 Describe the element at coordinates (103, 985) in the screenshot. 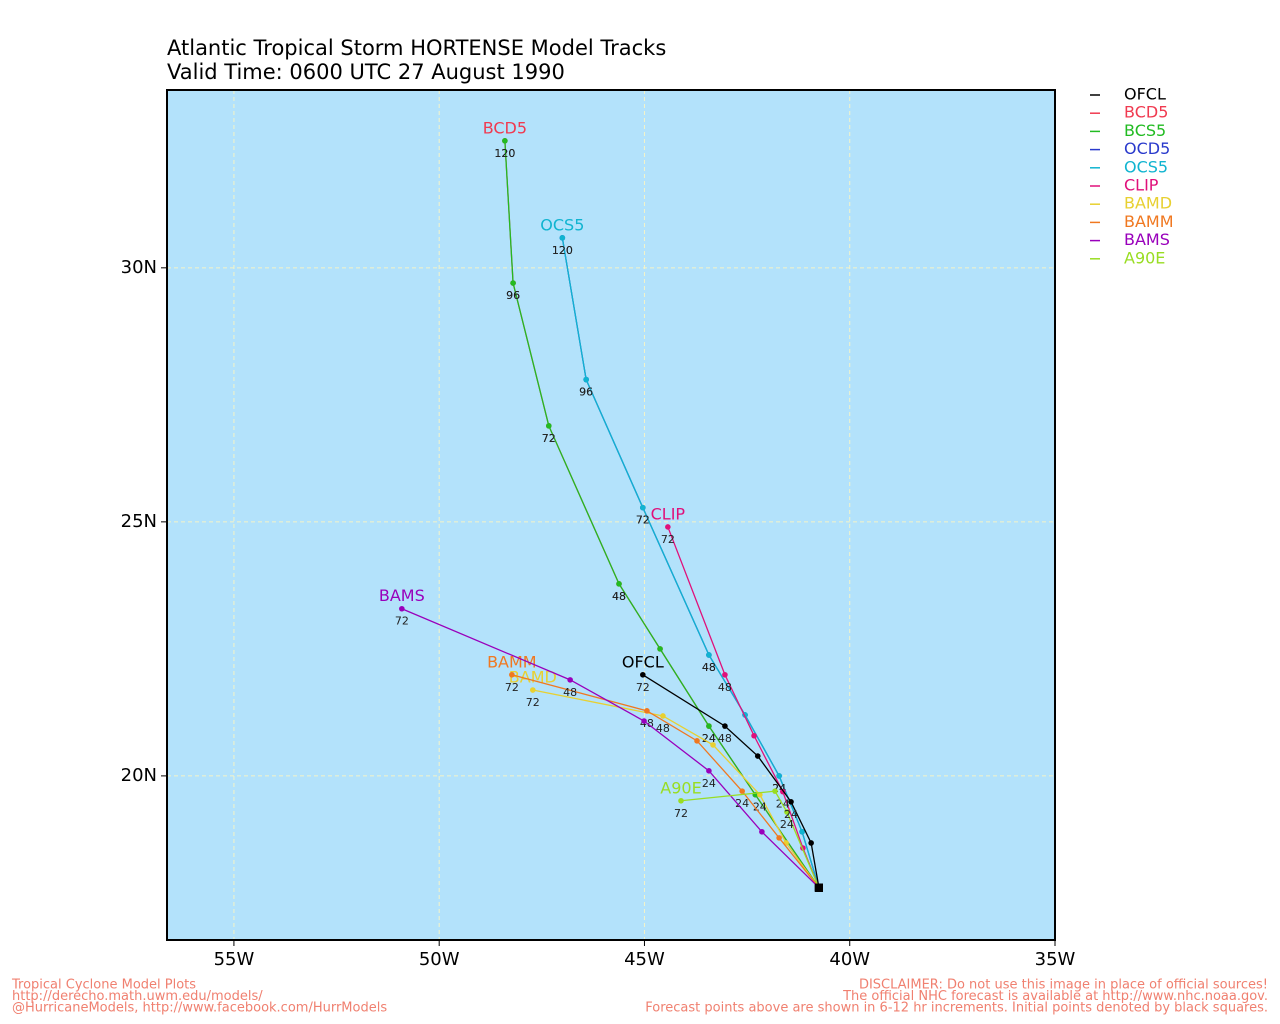

I see `footer-text: Tropical Cyclone Model Plots` at that location.